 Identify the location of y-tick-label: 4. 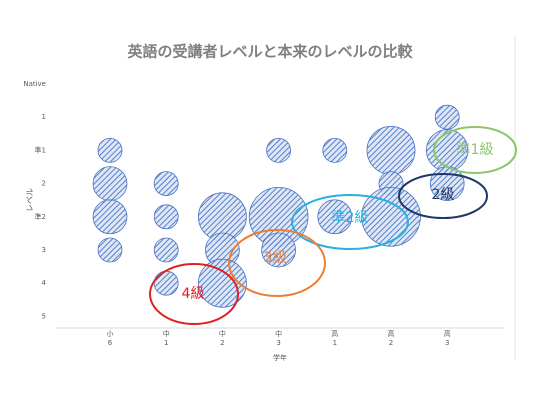
(44, 283).